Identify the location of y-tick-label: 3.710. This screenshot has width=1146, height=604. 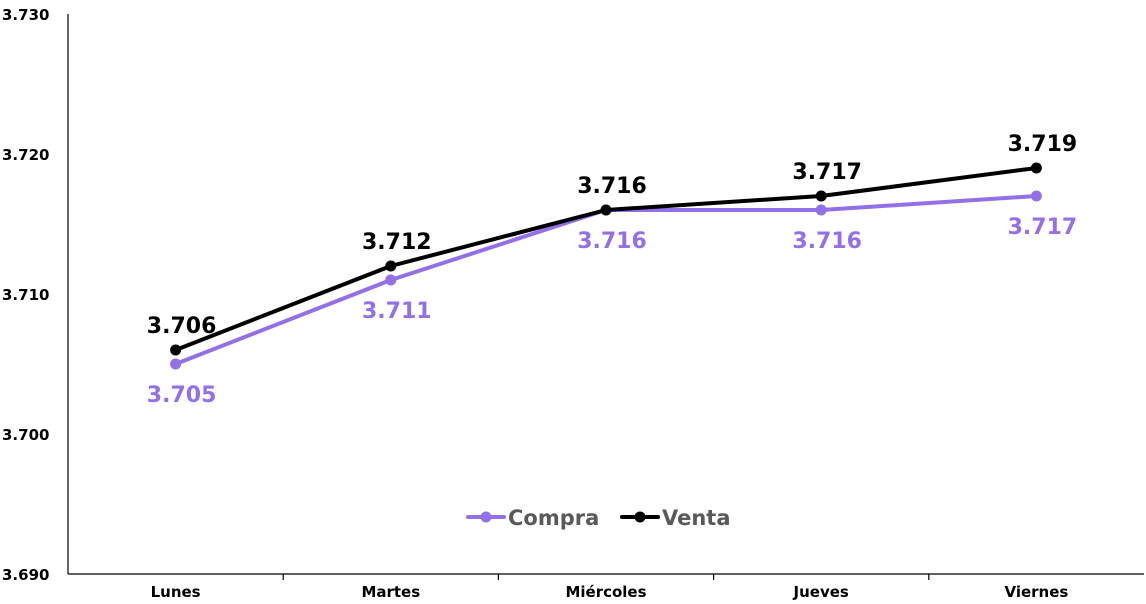
(25, 295).